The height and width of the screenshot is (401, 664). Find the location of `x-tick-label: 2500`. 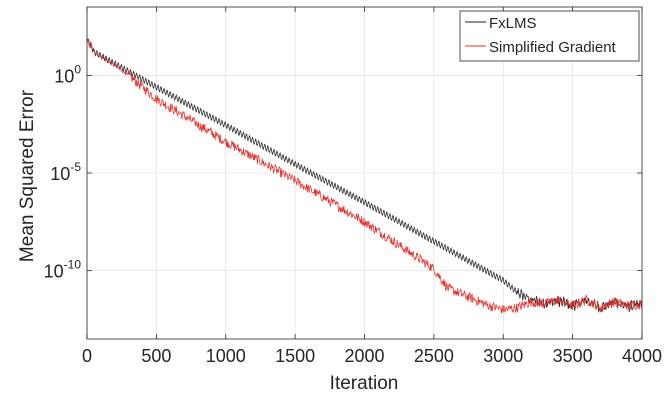

x-tick-label: 2500 is located at coordinates (434, 356).